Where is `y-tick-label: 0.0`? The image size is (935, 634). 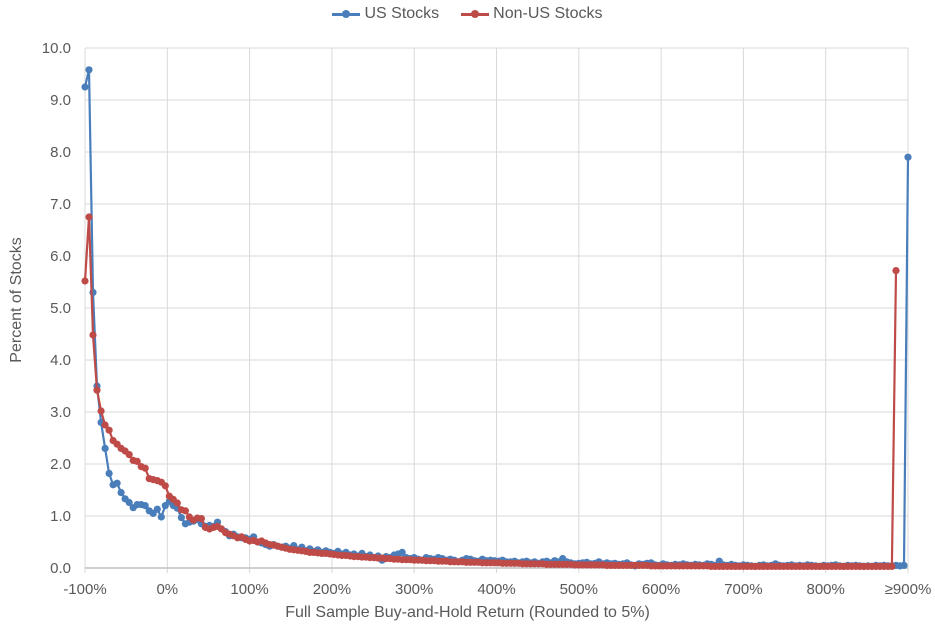 y-tick-label: 0.0 is located at coordinates (60, 568).